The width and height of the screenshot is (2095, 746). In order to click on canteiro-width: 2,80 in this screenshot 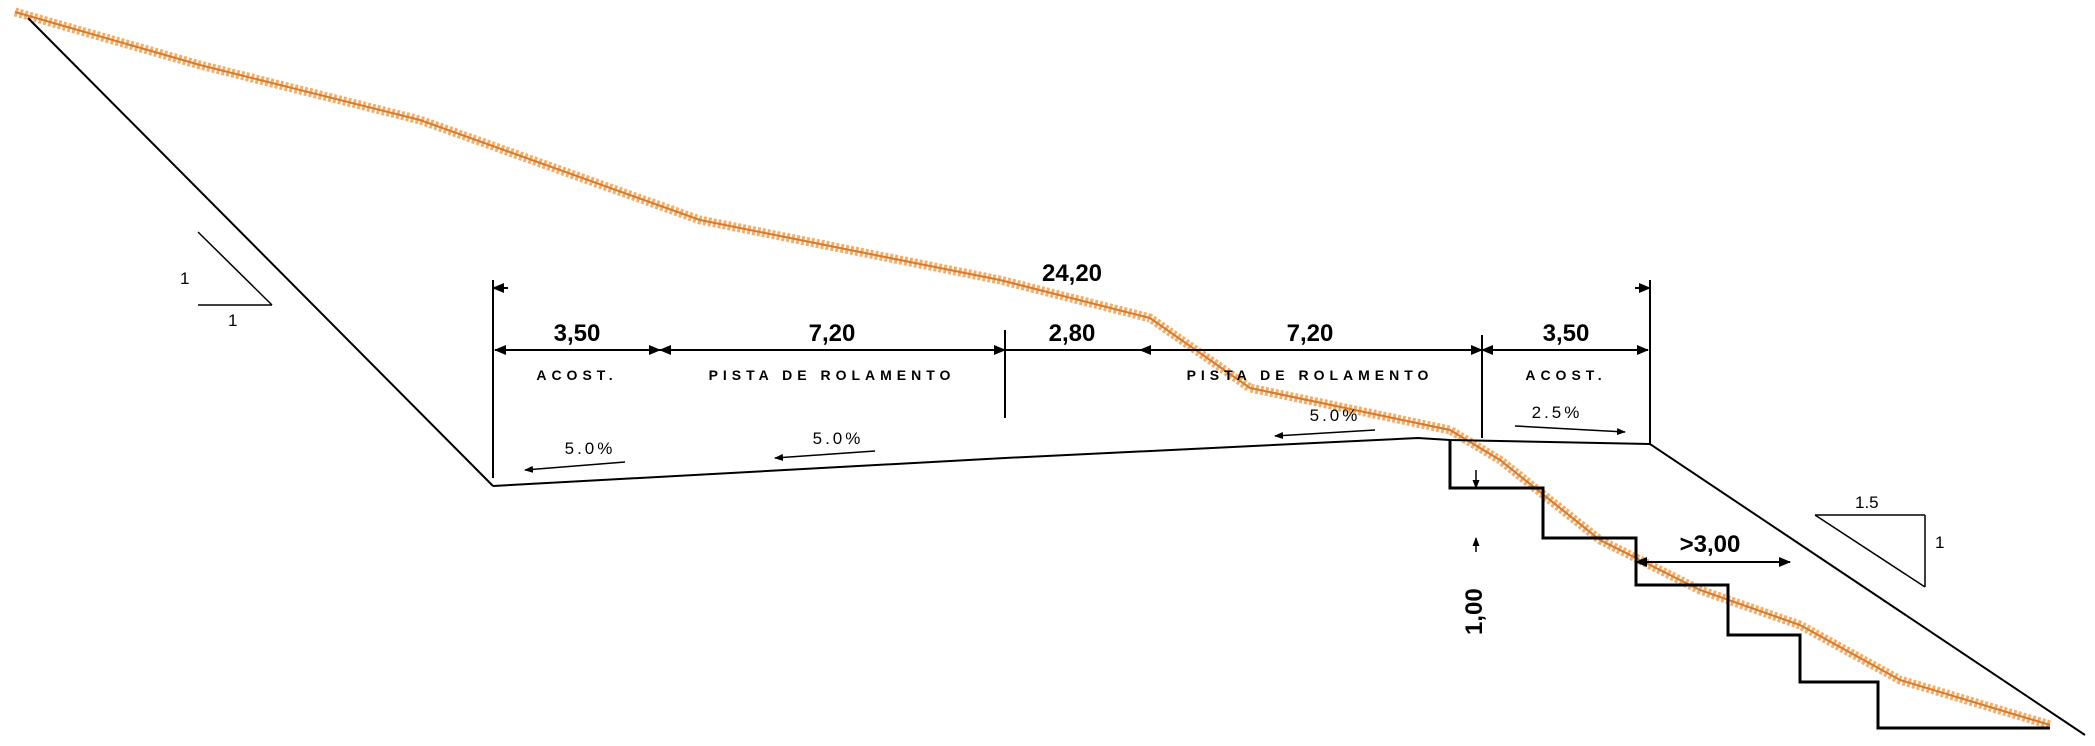, I will do `click(1072, 333)`.